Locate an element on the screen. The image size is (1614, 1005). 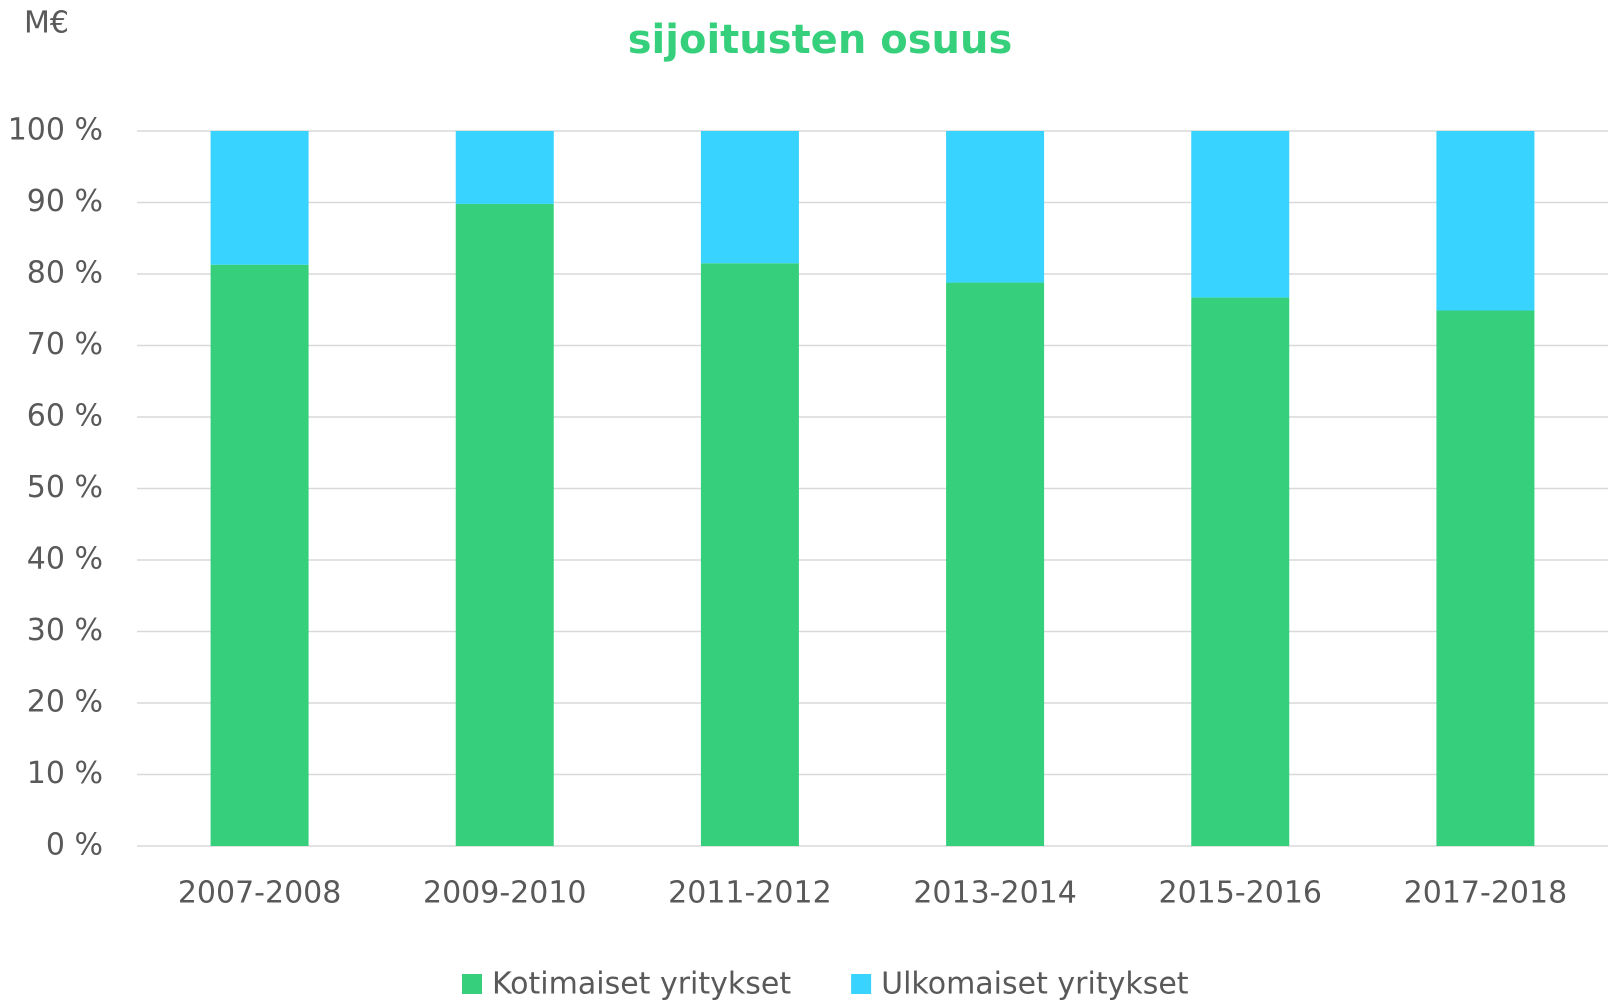
x-tick-label: 2009-2010 is located at coordinates (505, 893).